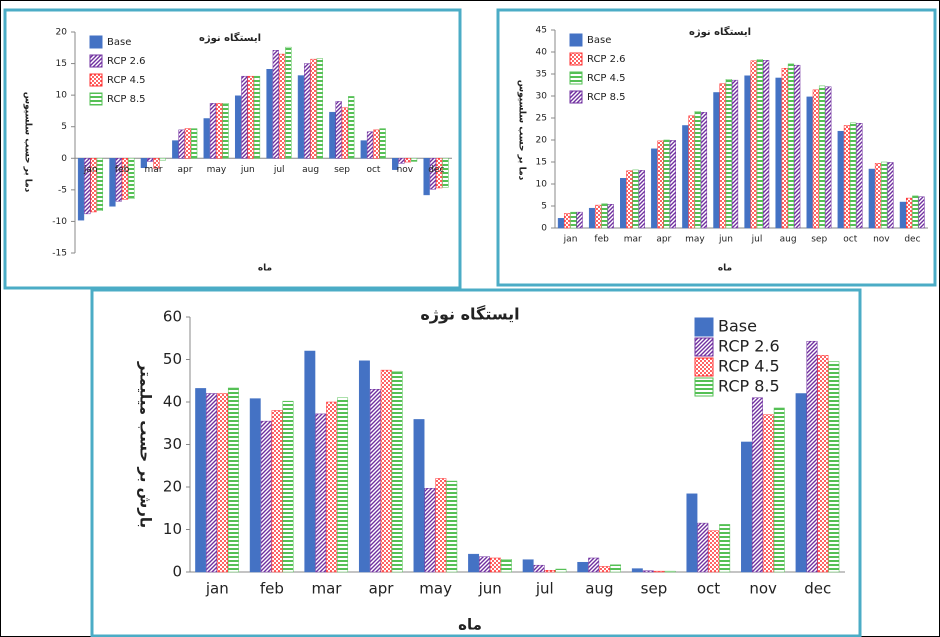 The width and height of the screenshot is (940, 637). What do you see at coordinates (850, 240) in the screenshot?
I see `x-tick-label: oct` at bounding box center [850, 240].